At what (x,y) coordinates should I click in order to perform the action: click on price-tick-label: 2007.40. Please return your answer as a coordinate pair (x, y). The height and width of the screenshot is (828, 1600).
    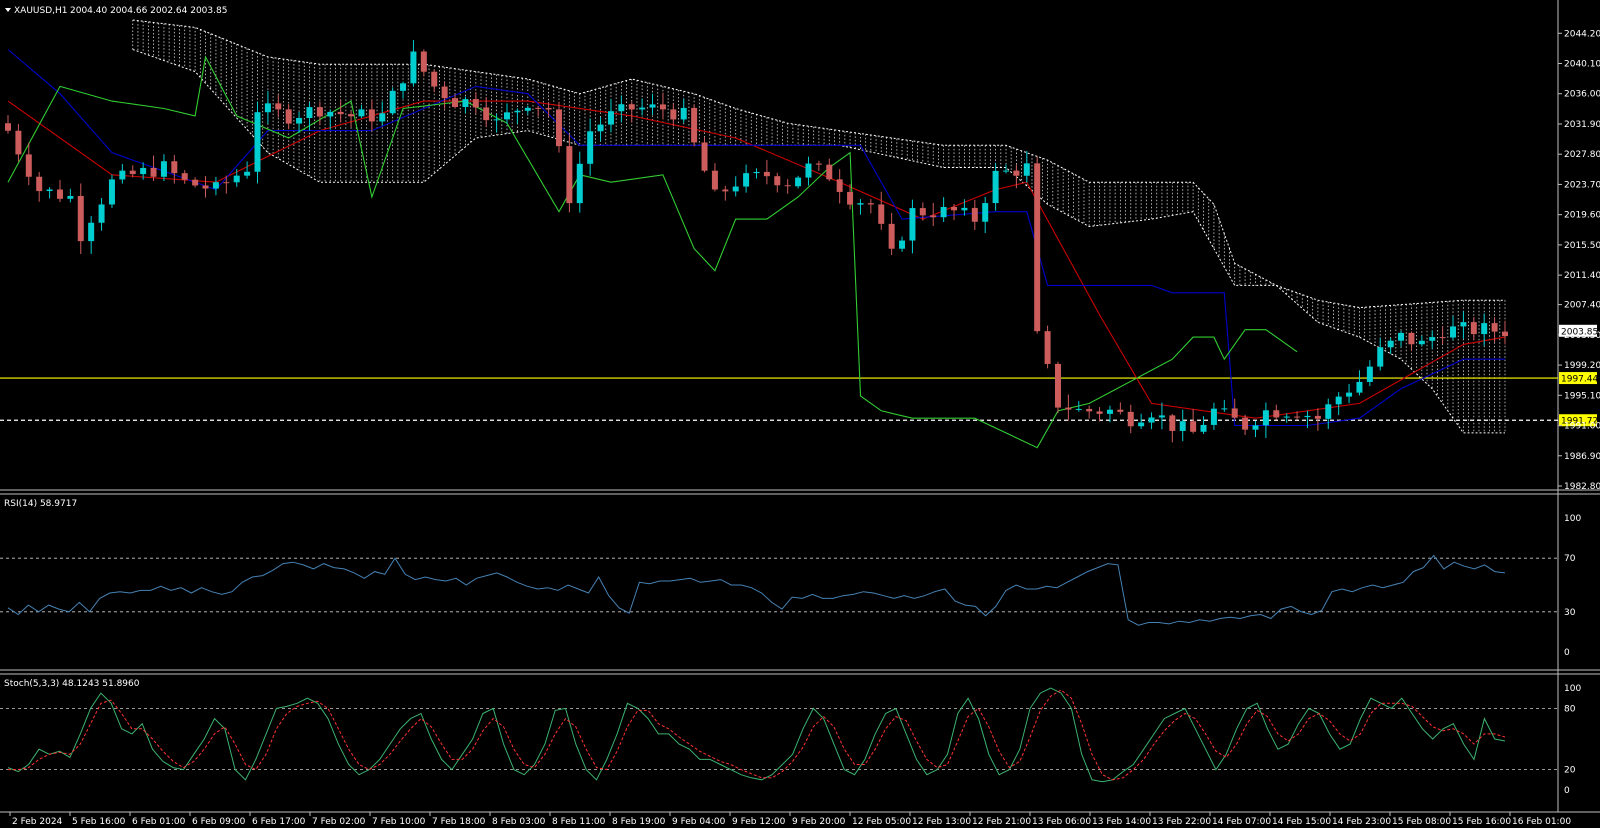
    Looking at the image, I should click on (1582, 306).